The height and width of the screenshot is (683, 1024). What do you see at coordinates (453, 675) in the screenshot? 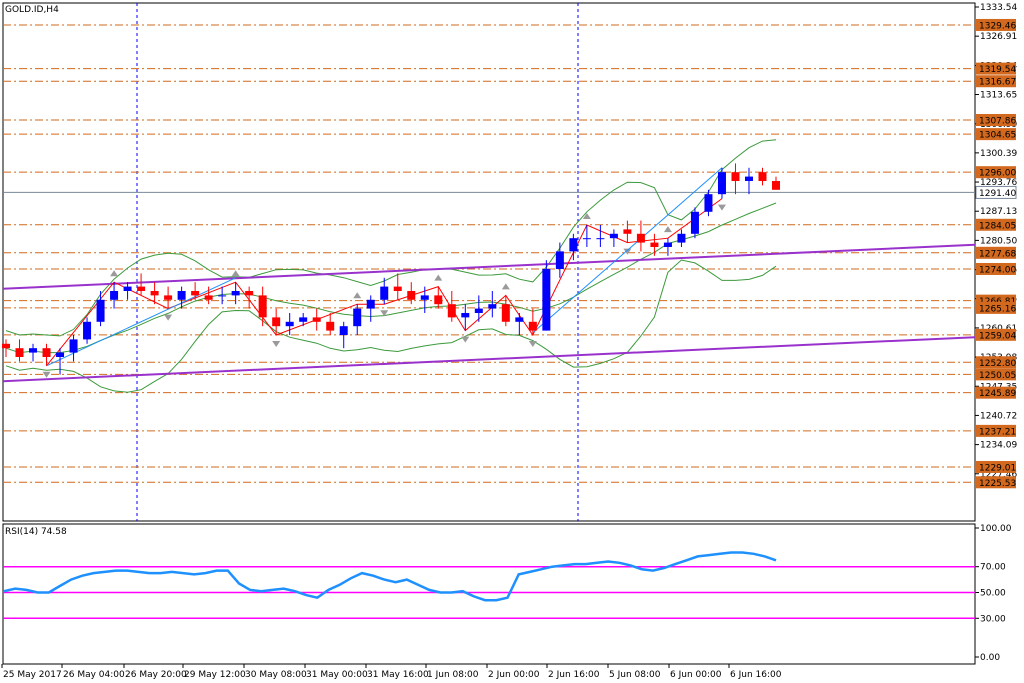
I see `time-label: 1 Jun 08:00` at bounding box center [453, 675].